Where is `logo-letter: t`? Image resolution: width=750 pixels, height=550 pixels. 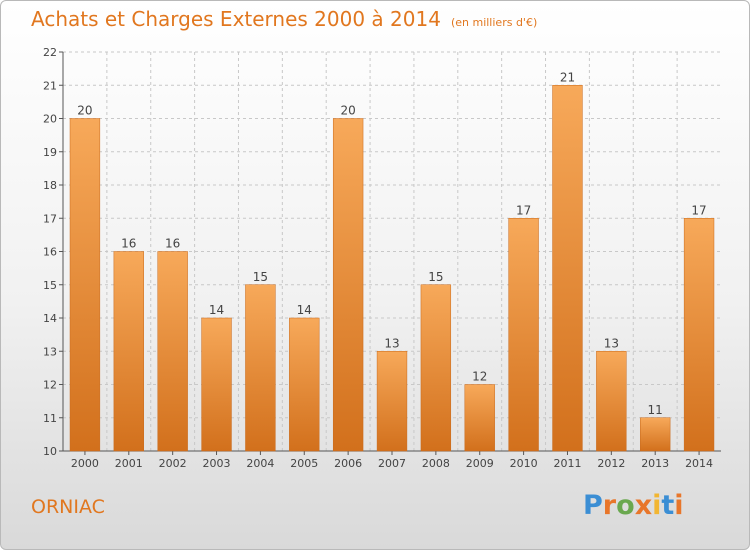
logo-letter: t is located at coordinates (668, 505).